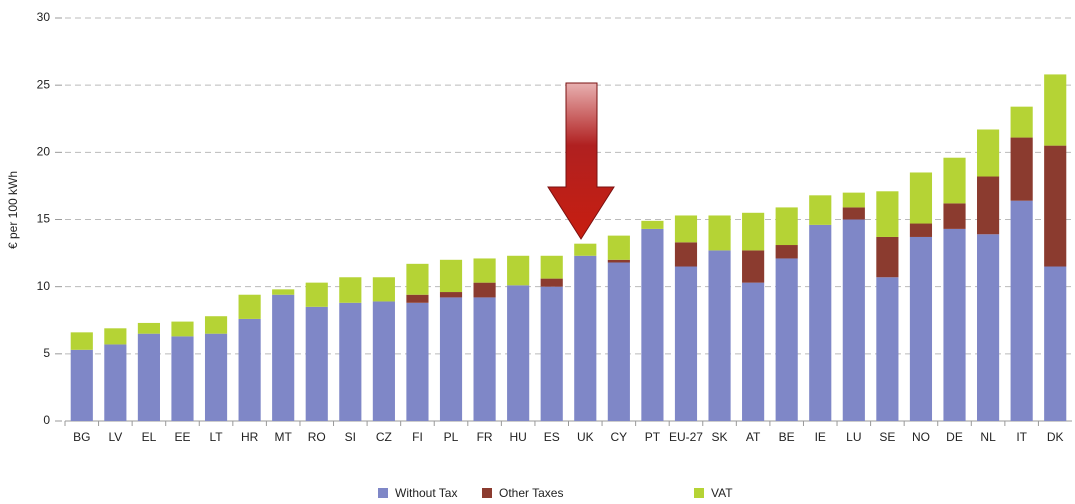 The height and width of the screenshot is (504, 1075). Describe the element at coordinates (581, 161) in the screenshot. I see `arrow-annotation` at that location.